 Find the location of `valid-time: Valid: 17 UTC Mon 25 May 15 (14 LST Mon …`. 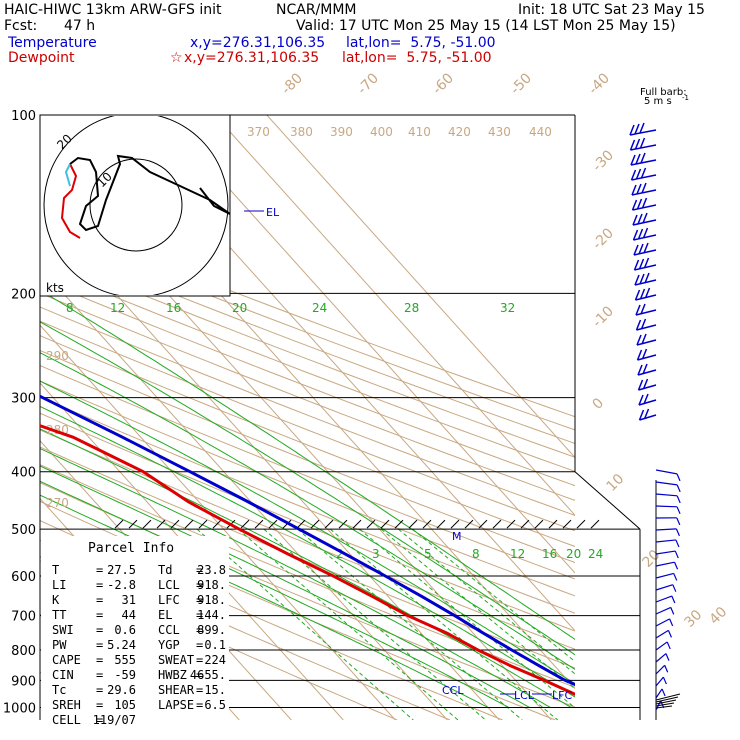

valid-time: Valid: 17 UTC Mon 25 May 15 (14 LST Mon … is located at coordinates (486, 26).